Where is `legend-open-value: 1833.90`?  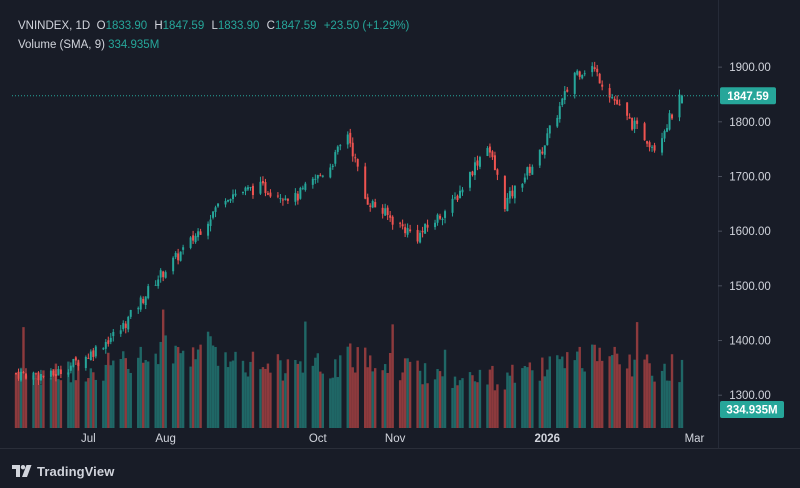
legend-open-value: 1833.90 is located at coordinates (126, 26).